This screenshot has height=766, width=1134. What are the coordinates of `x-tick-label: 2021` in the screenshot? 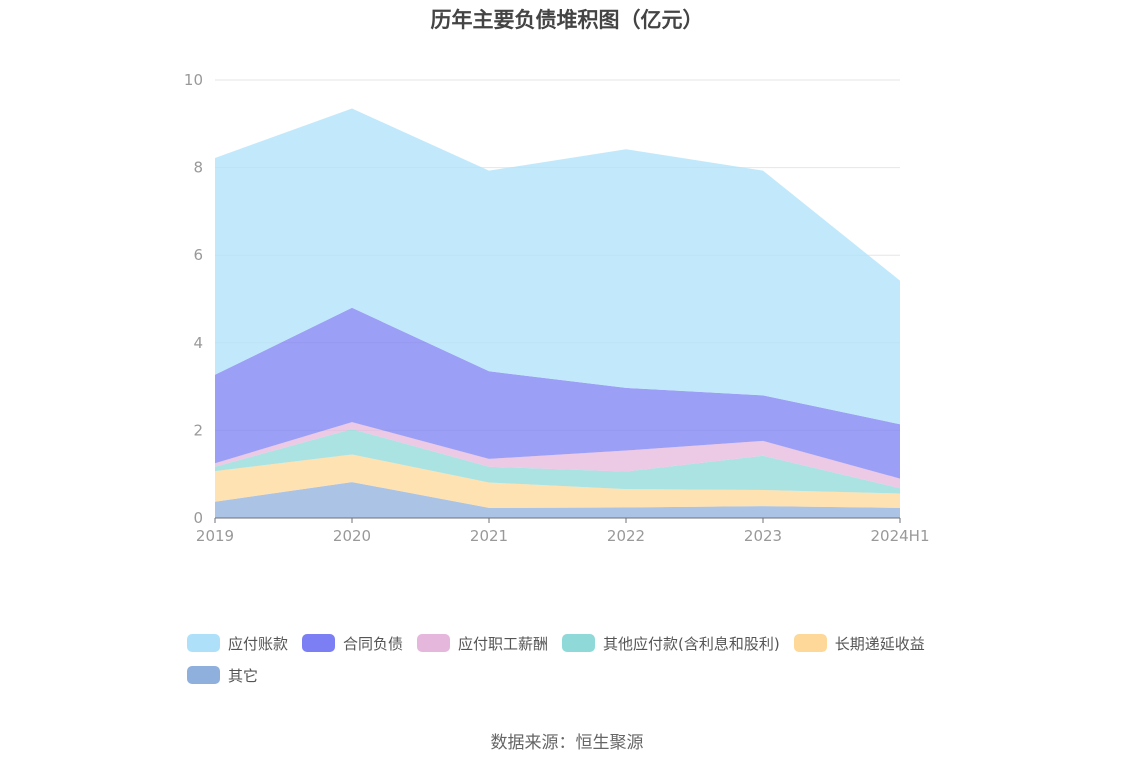 It's located at (489, 536).